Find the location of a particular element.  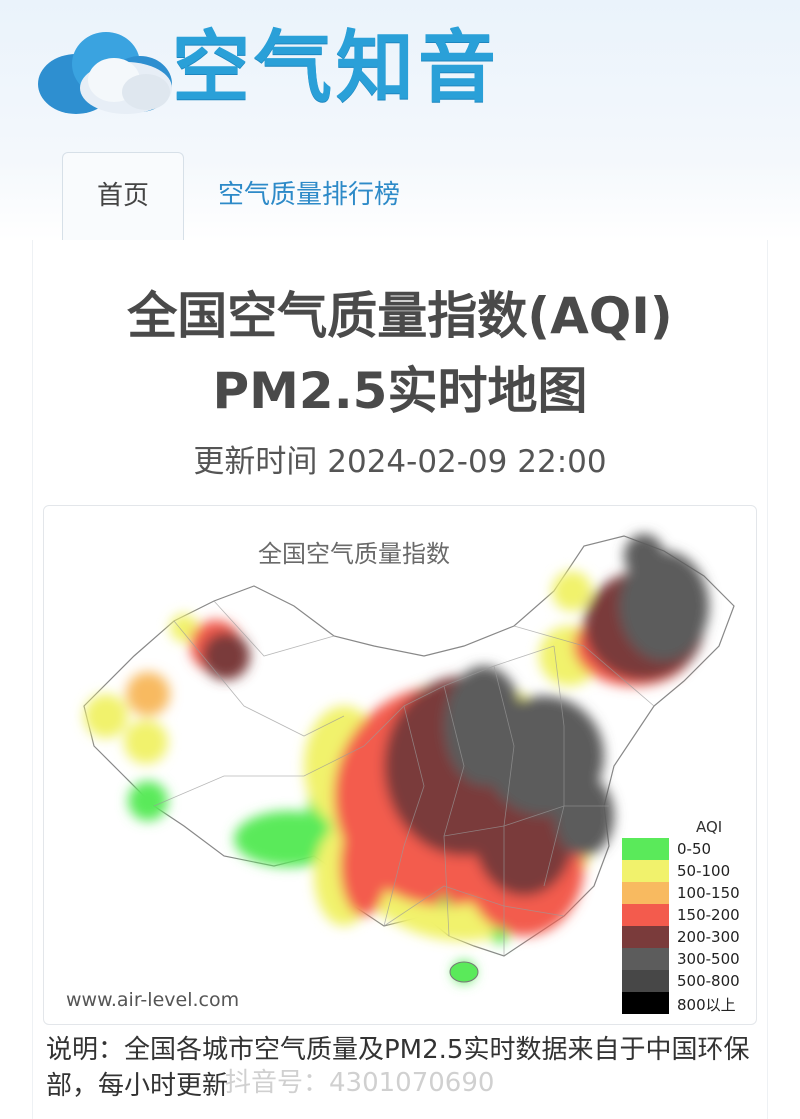

legend-item: 0-50 is located at coordinates (684, 849).